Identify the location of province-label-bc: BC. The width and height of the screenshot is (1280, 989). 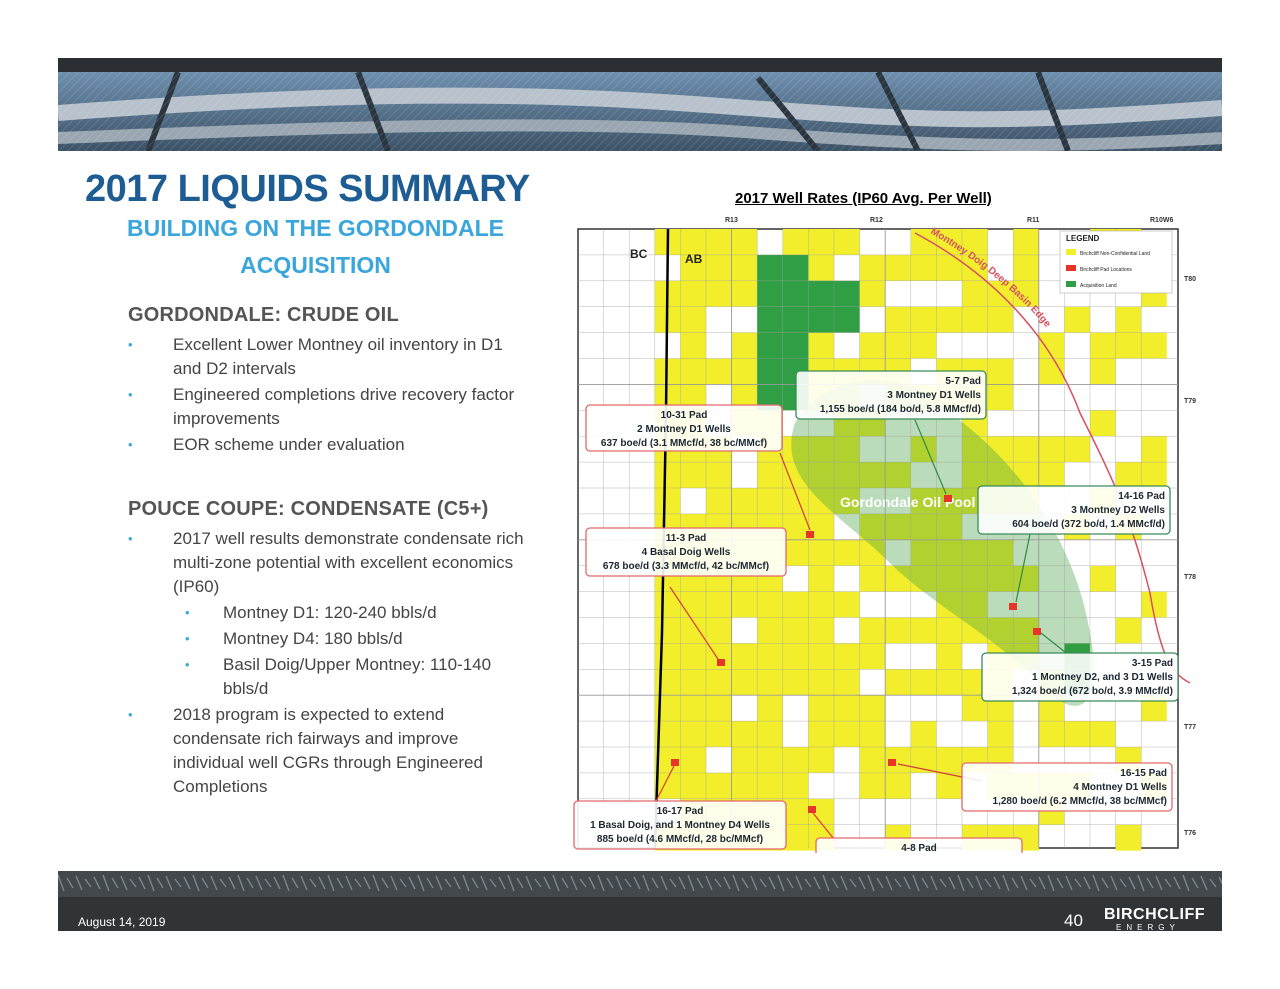
(639, 254).